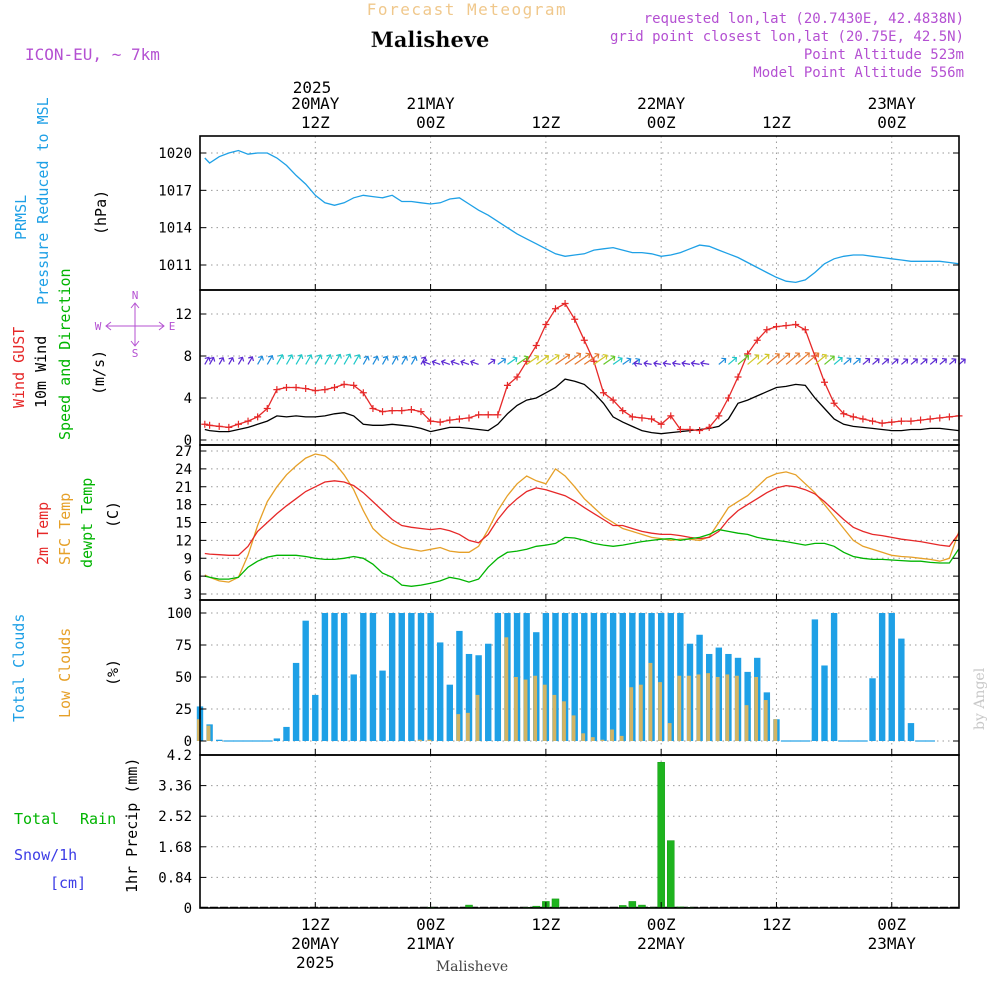 Image resolution: width=1000 pixels, height=1000 pixels. What do you see at coordinates (172, 326) in the screenshot?
I see `compass-east: E` at bounding box center [172, 326].